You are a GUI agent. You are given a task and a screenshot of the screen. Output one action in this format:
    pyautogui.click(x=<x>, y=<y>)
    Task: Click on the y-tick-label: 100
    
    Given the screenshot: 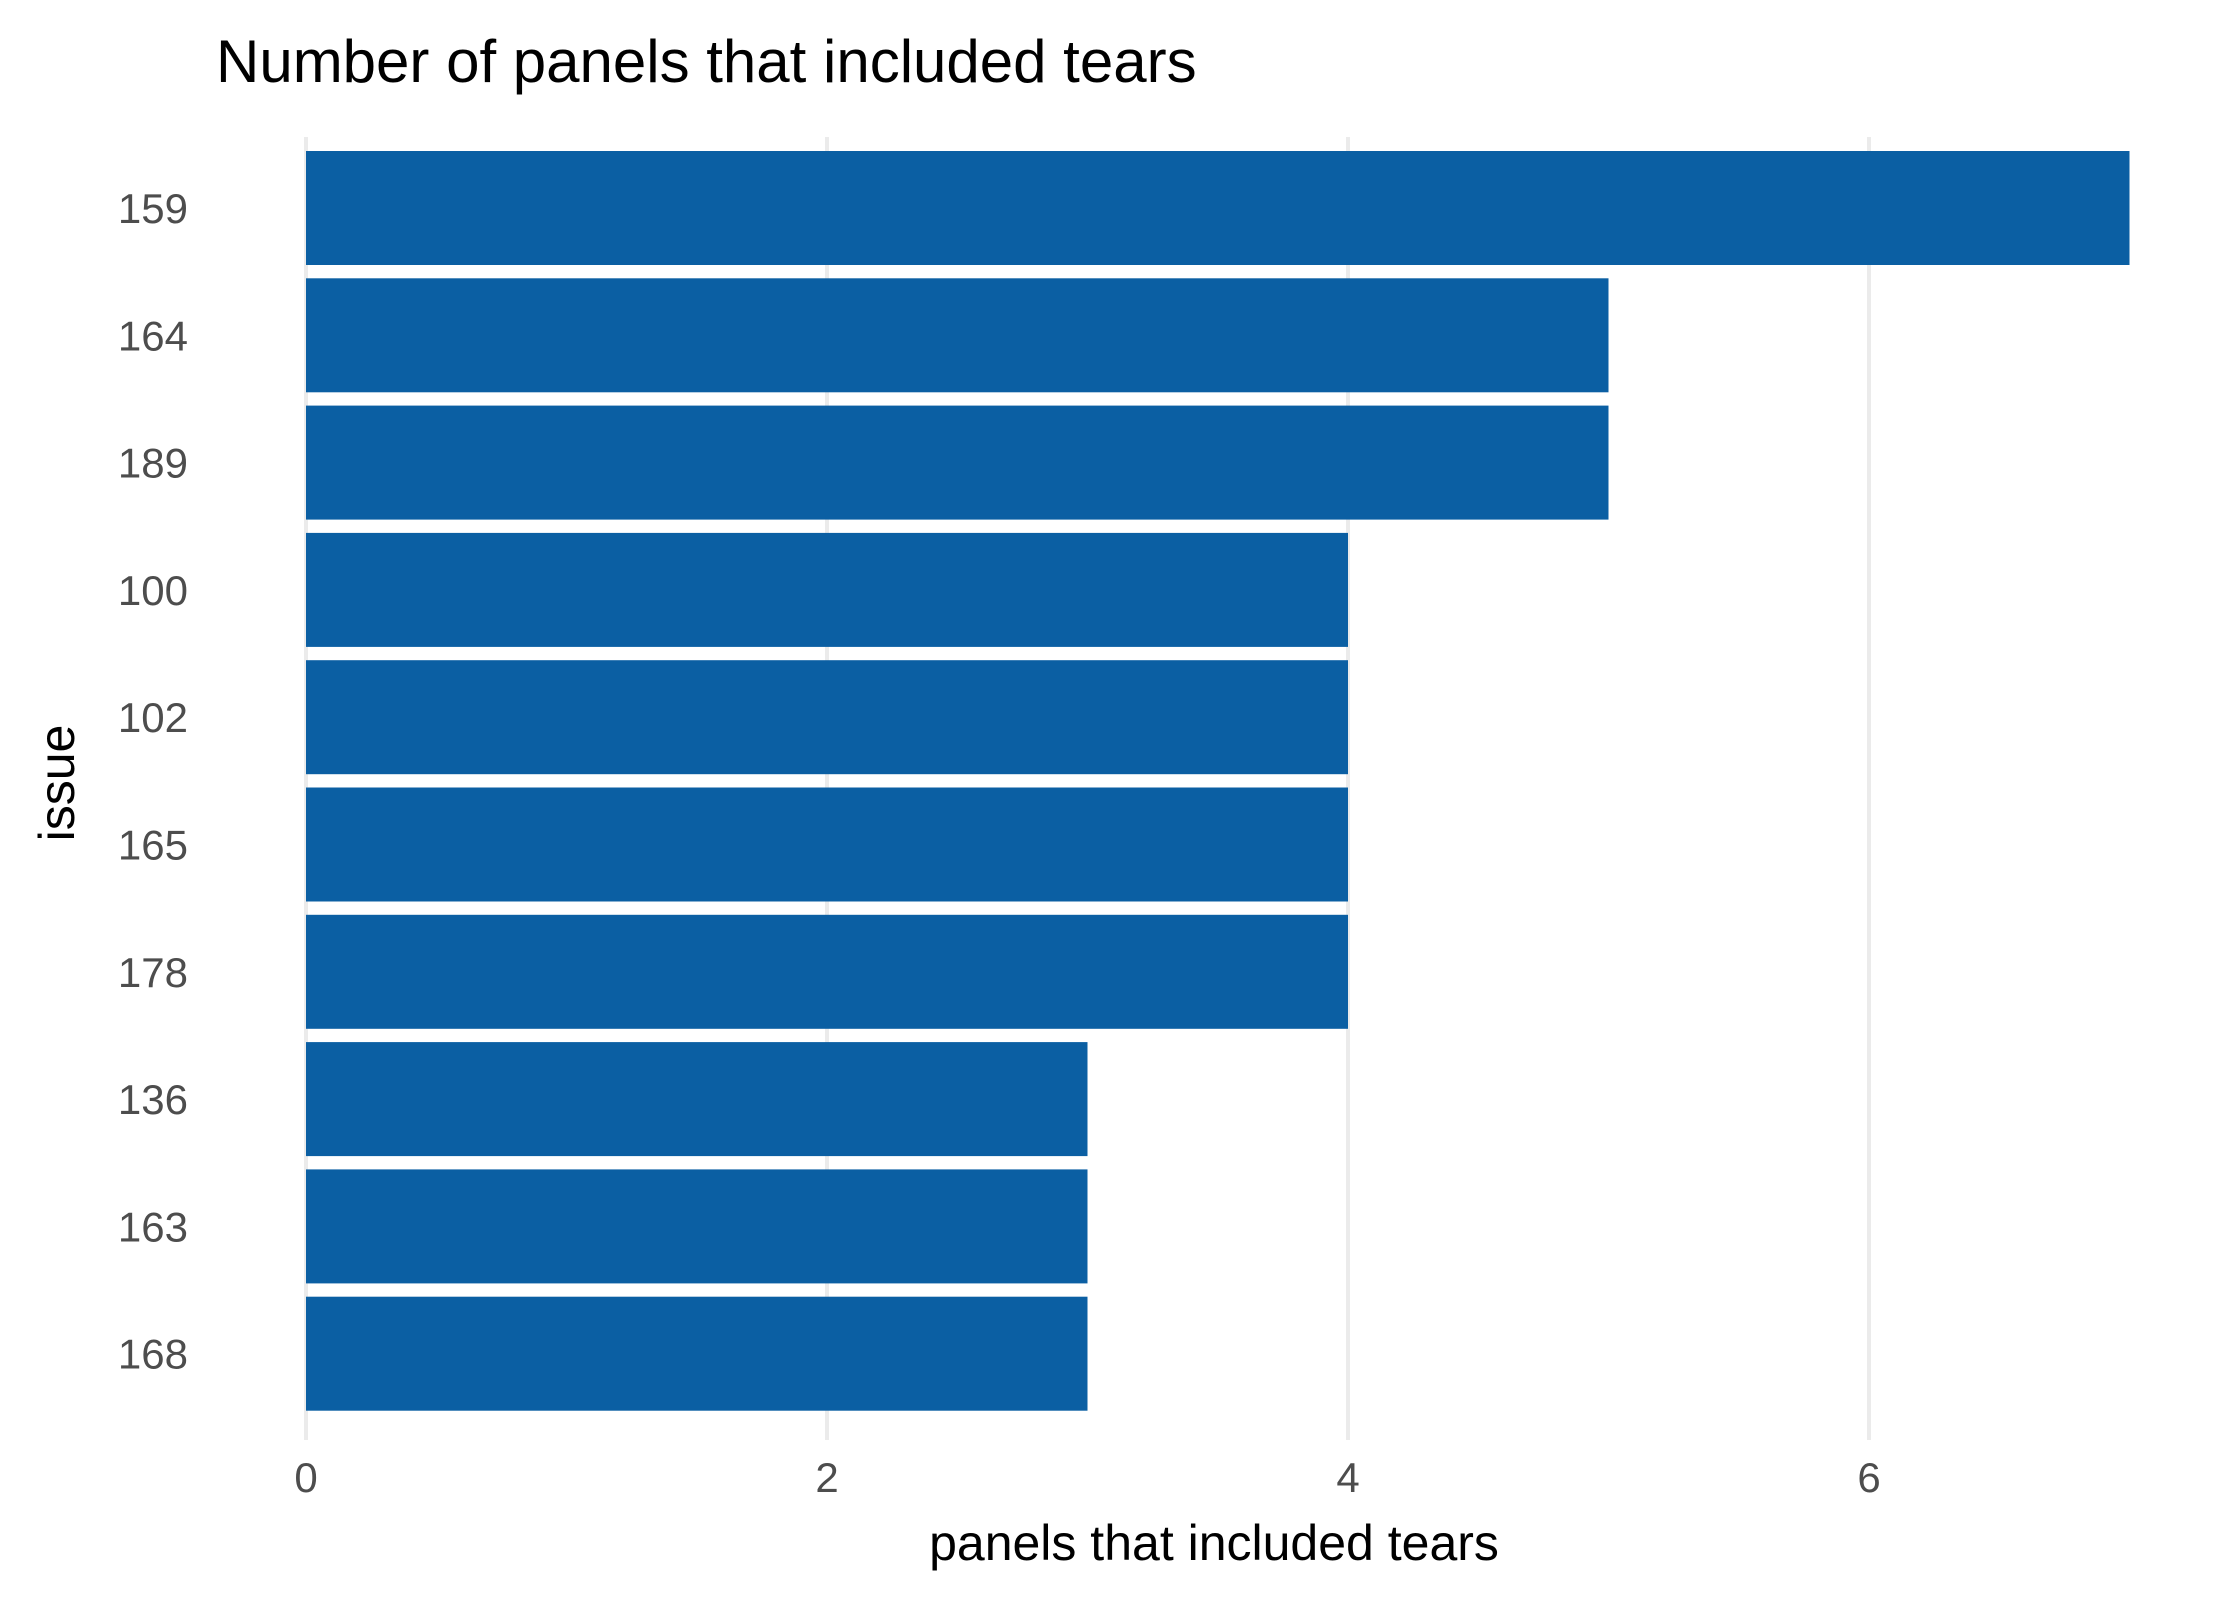 What is the action you would take?
    pyautogui.click(x=153, y=590)
    